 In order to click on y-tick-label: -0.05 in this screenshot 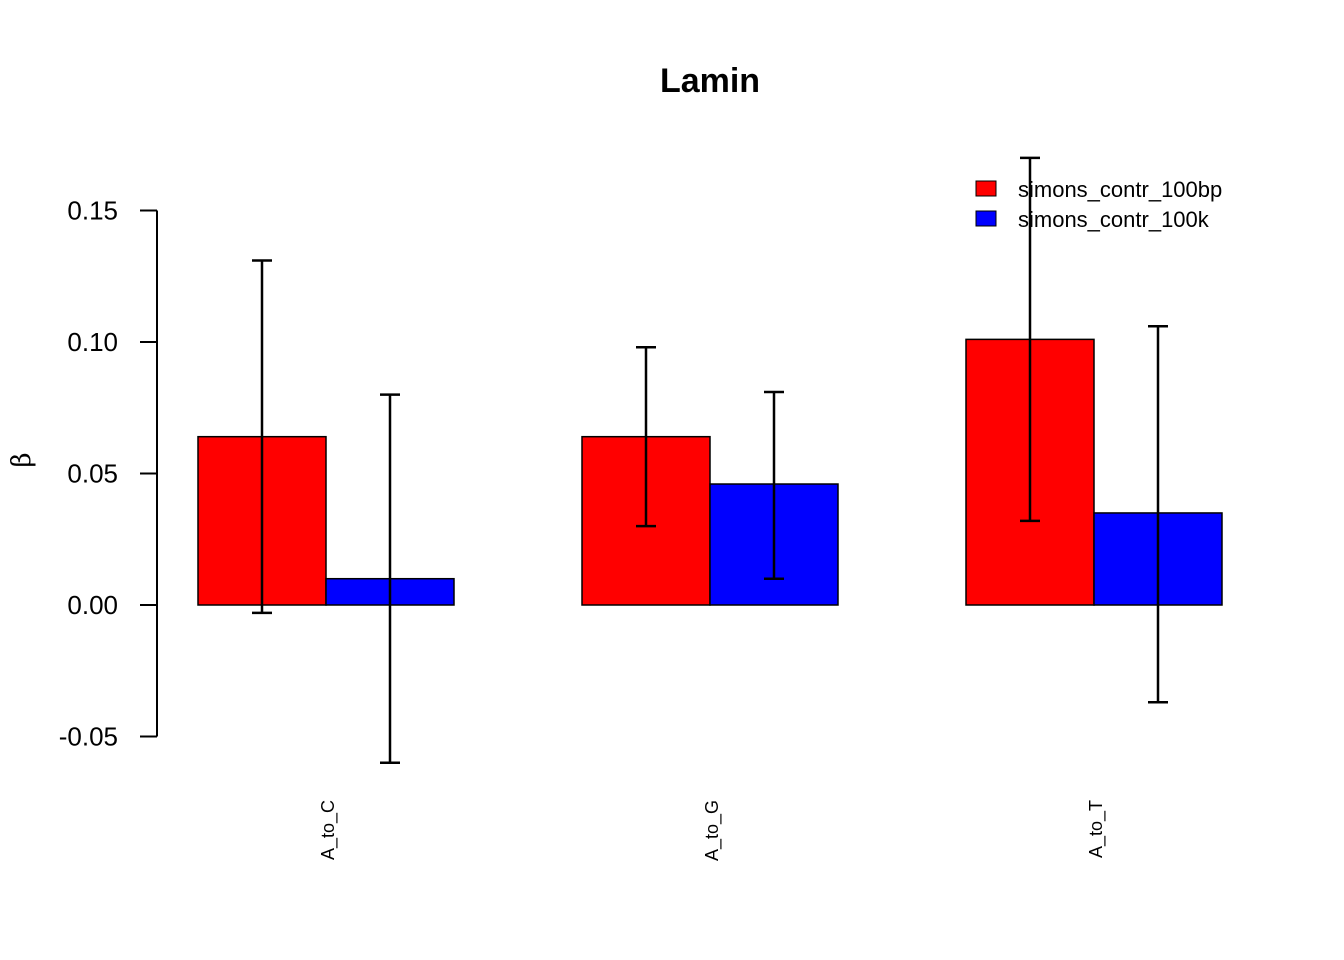, I will do `click(88, 737)`.